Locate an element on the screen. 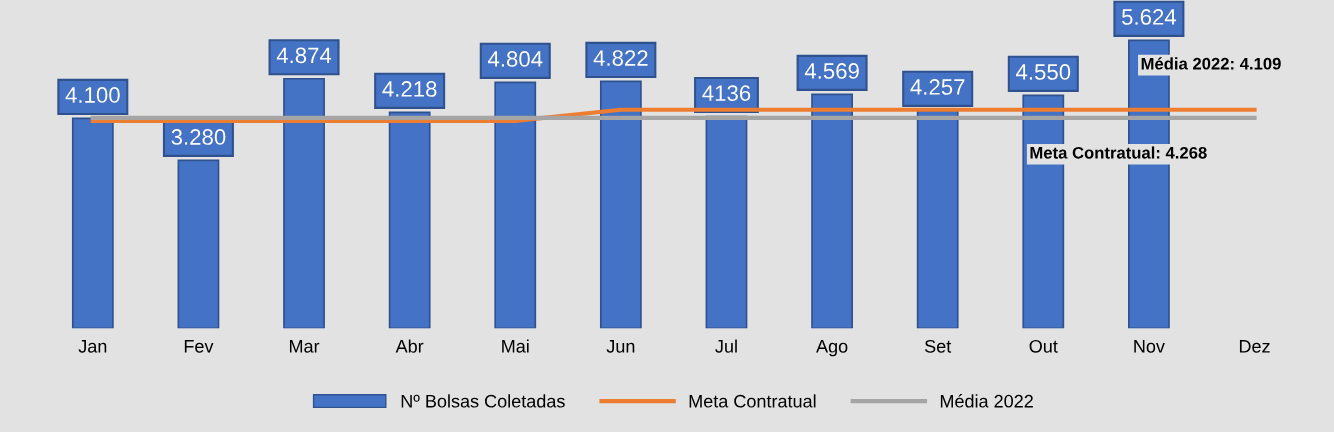  x-tick-label: Dez is located at coordinates (1254, 346).